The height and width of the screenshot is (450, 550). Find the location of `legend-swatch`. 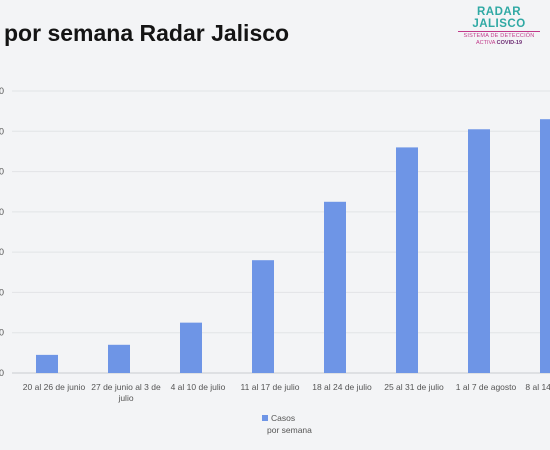

legend-swatch is located at coordinates (265, 418).